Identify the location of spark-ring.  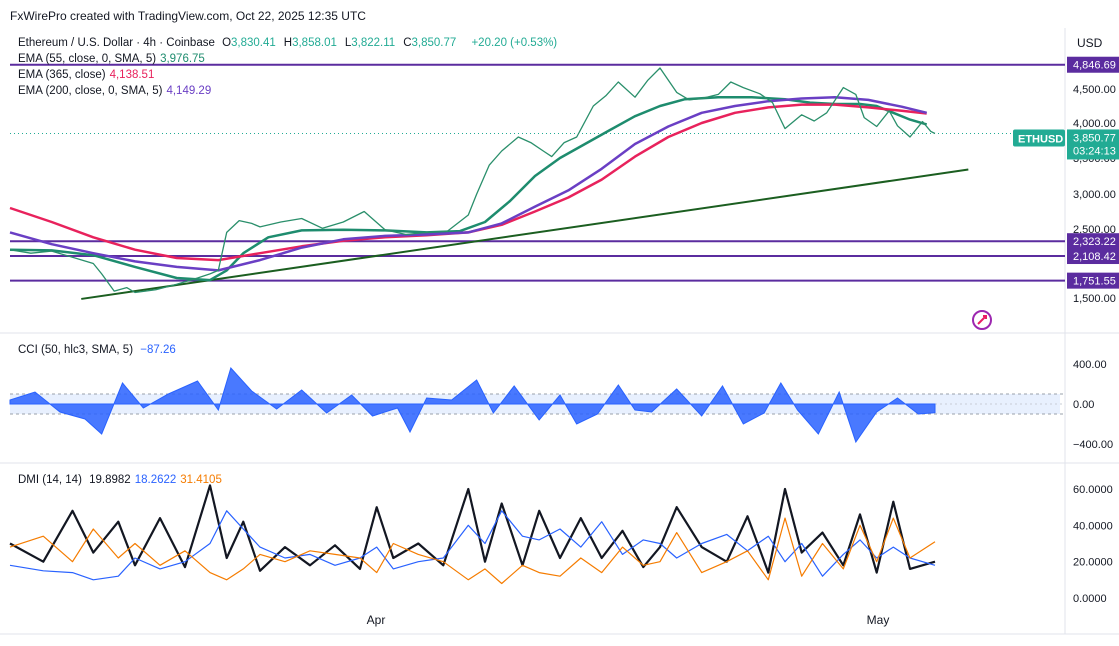
(982, 320).